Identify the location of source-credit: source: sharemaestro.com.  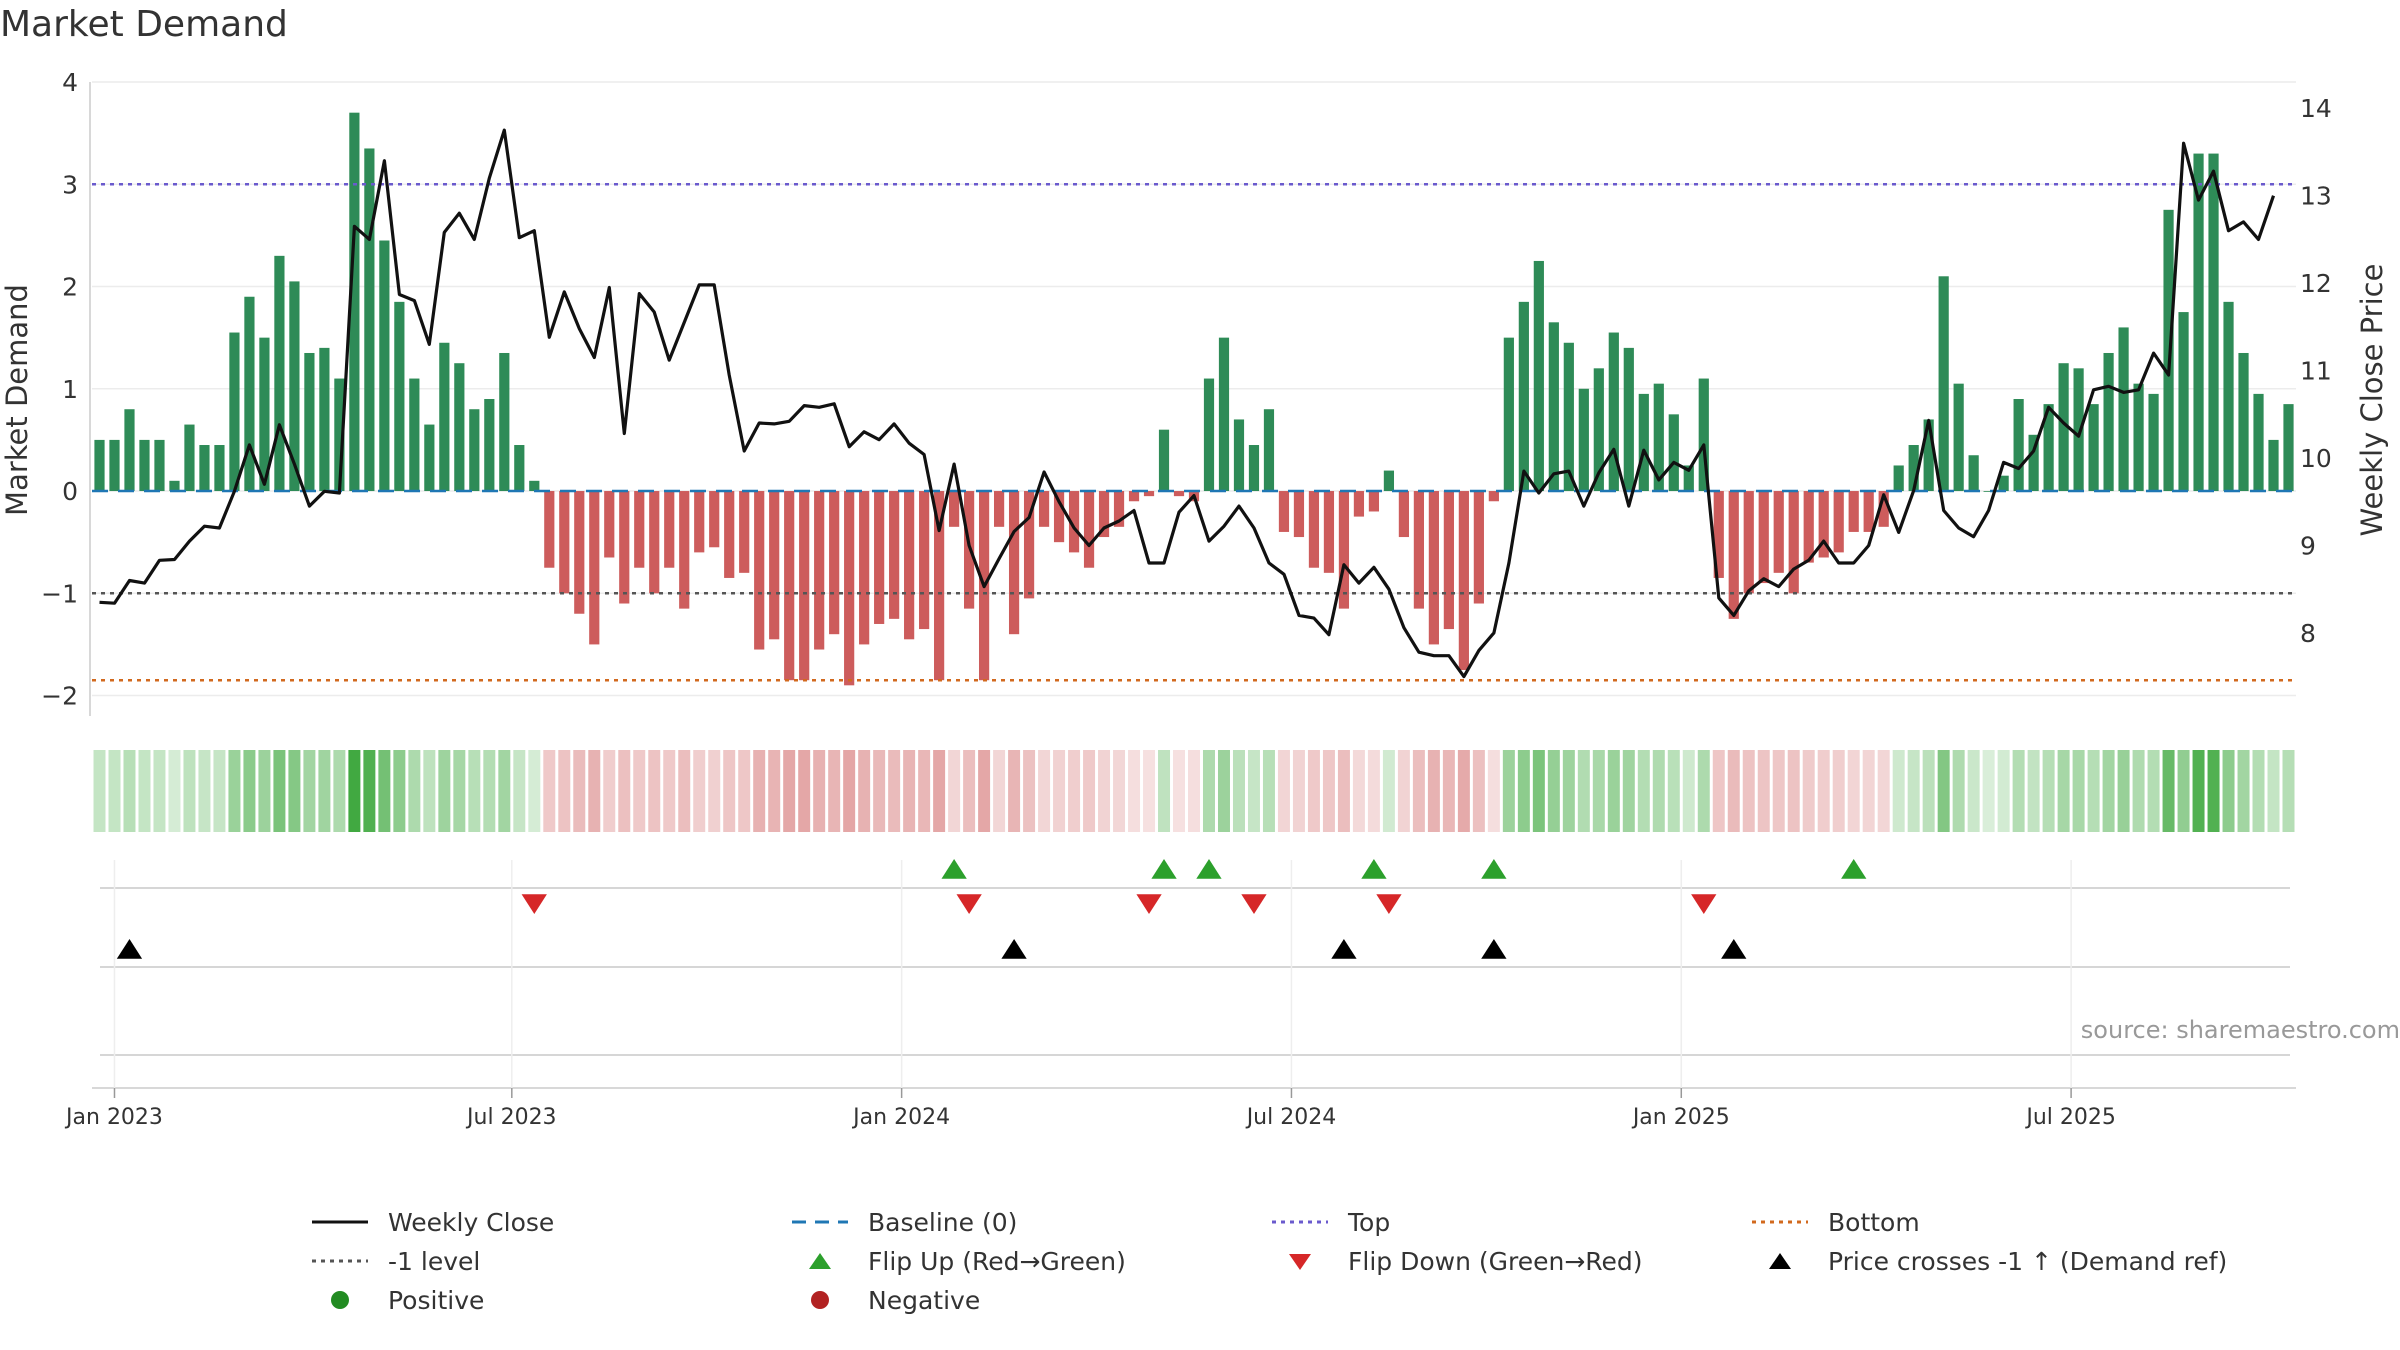
(2240, 1030).